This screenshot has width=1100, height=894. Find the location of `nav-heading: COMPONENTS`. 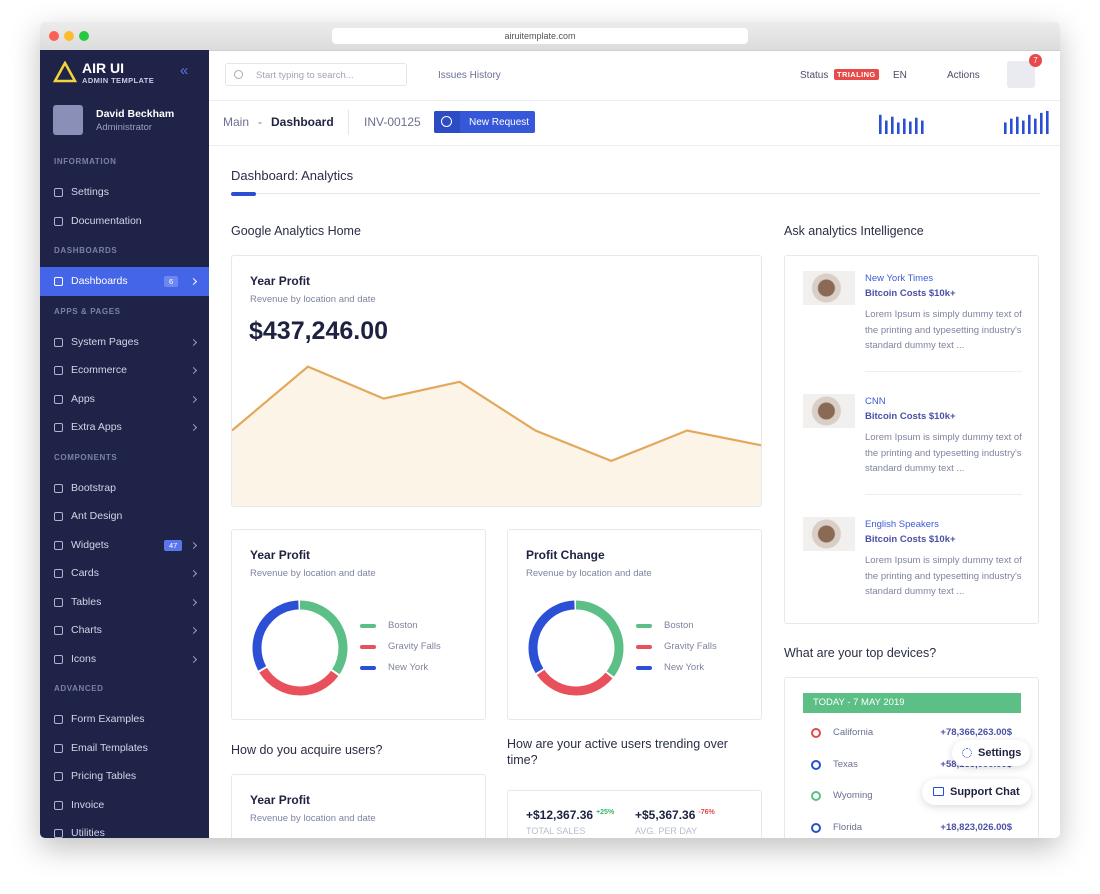

nav-heading: COMPONENTS is located at coordinates (86, 457).